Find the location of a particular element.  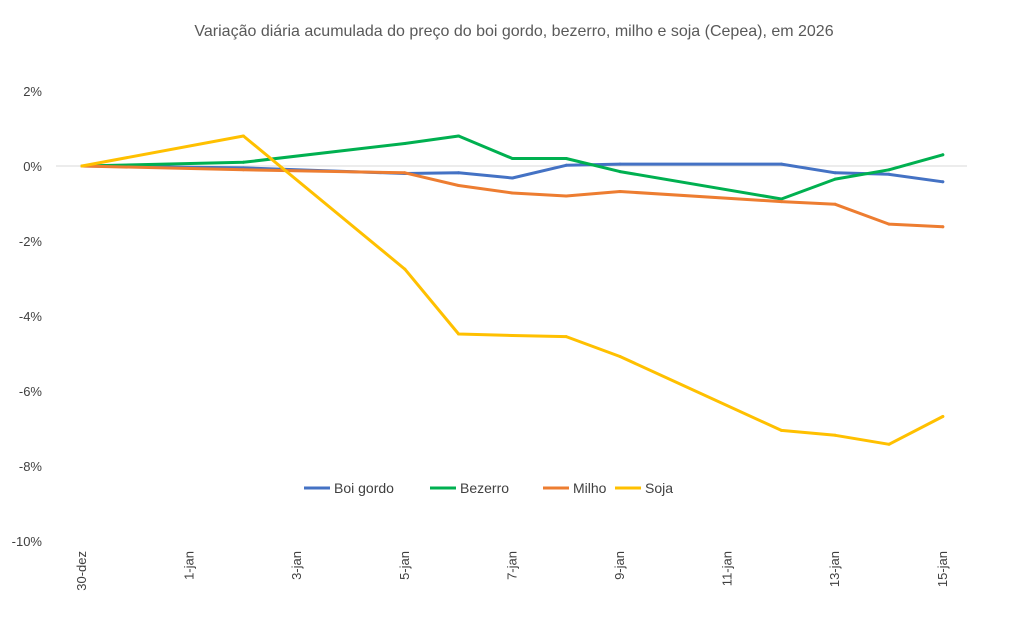

y-tick-label: 2% is located at coordinates (32, 91).